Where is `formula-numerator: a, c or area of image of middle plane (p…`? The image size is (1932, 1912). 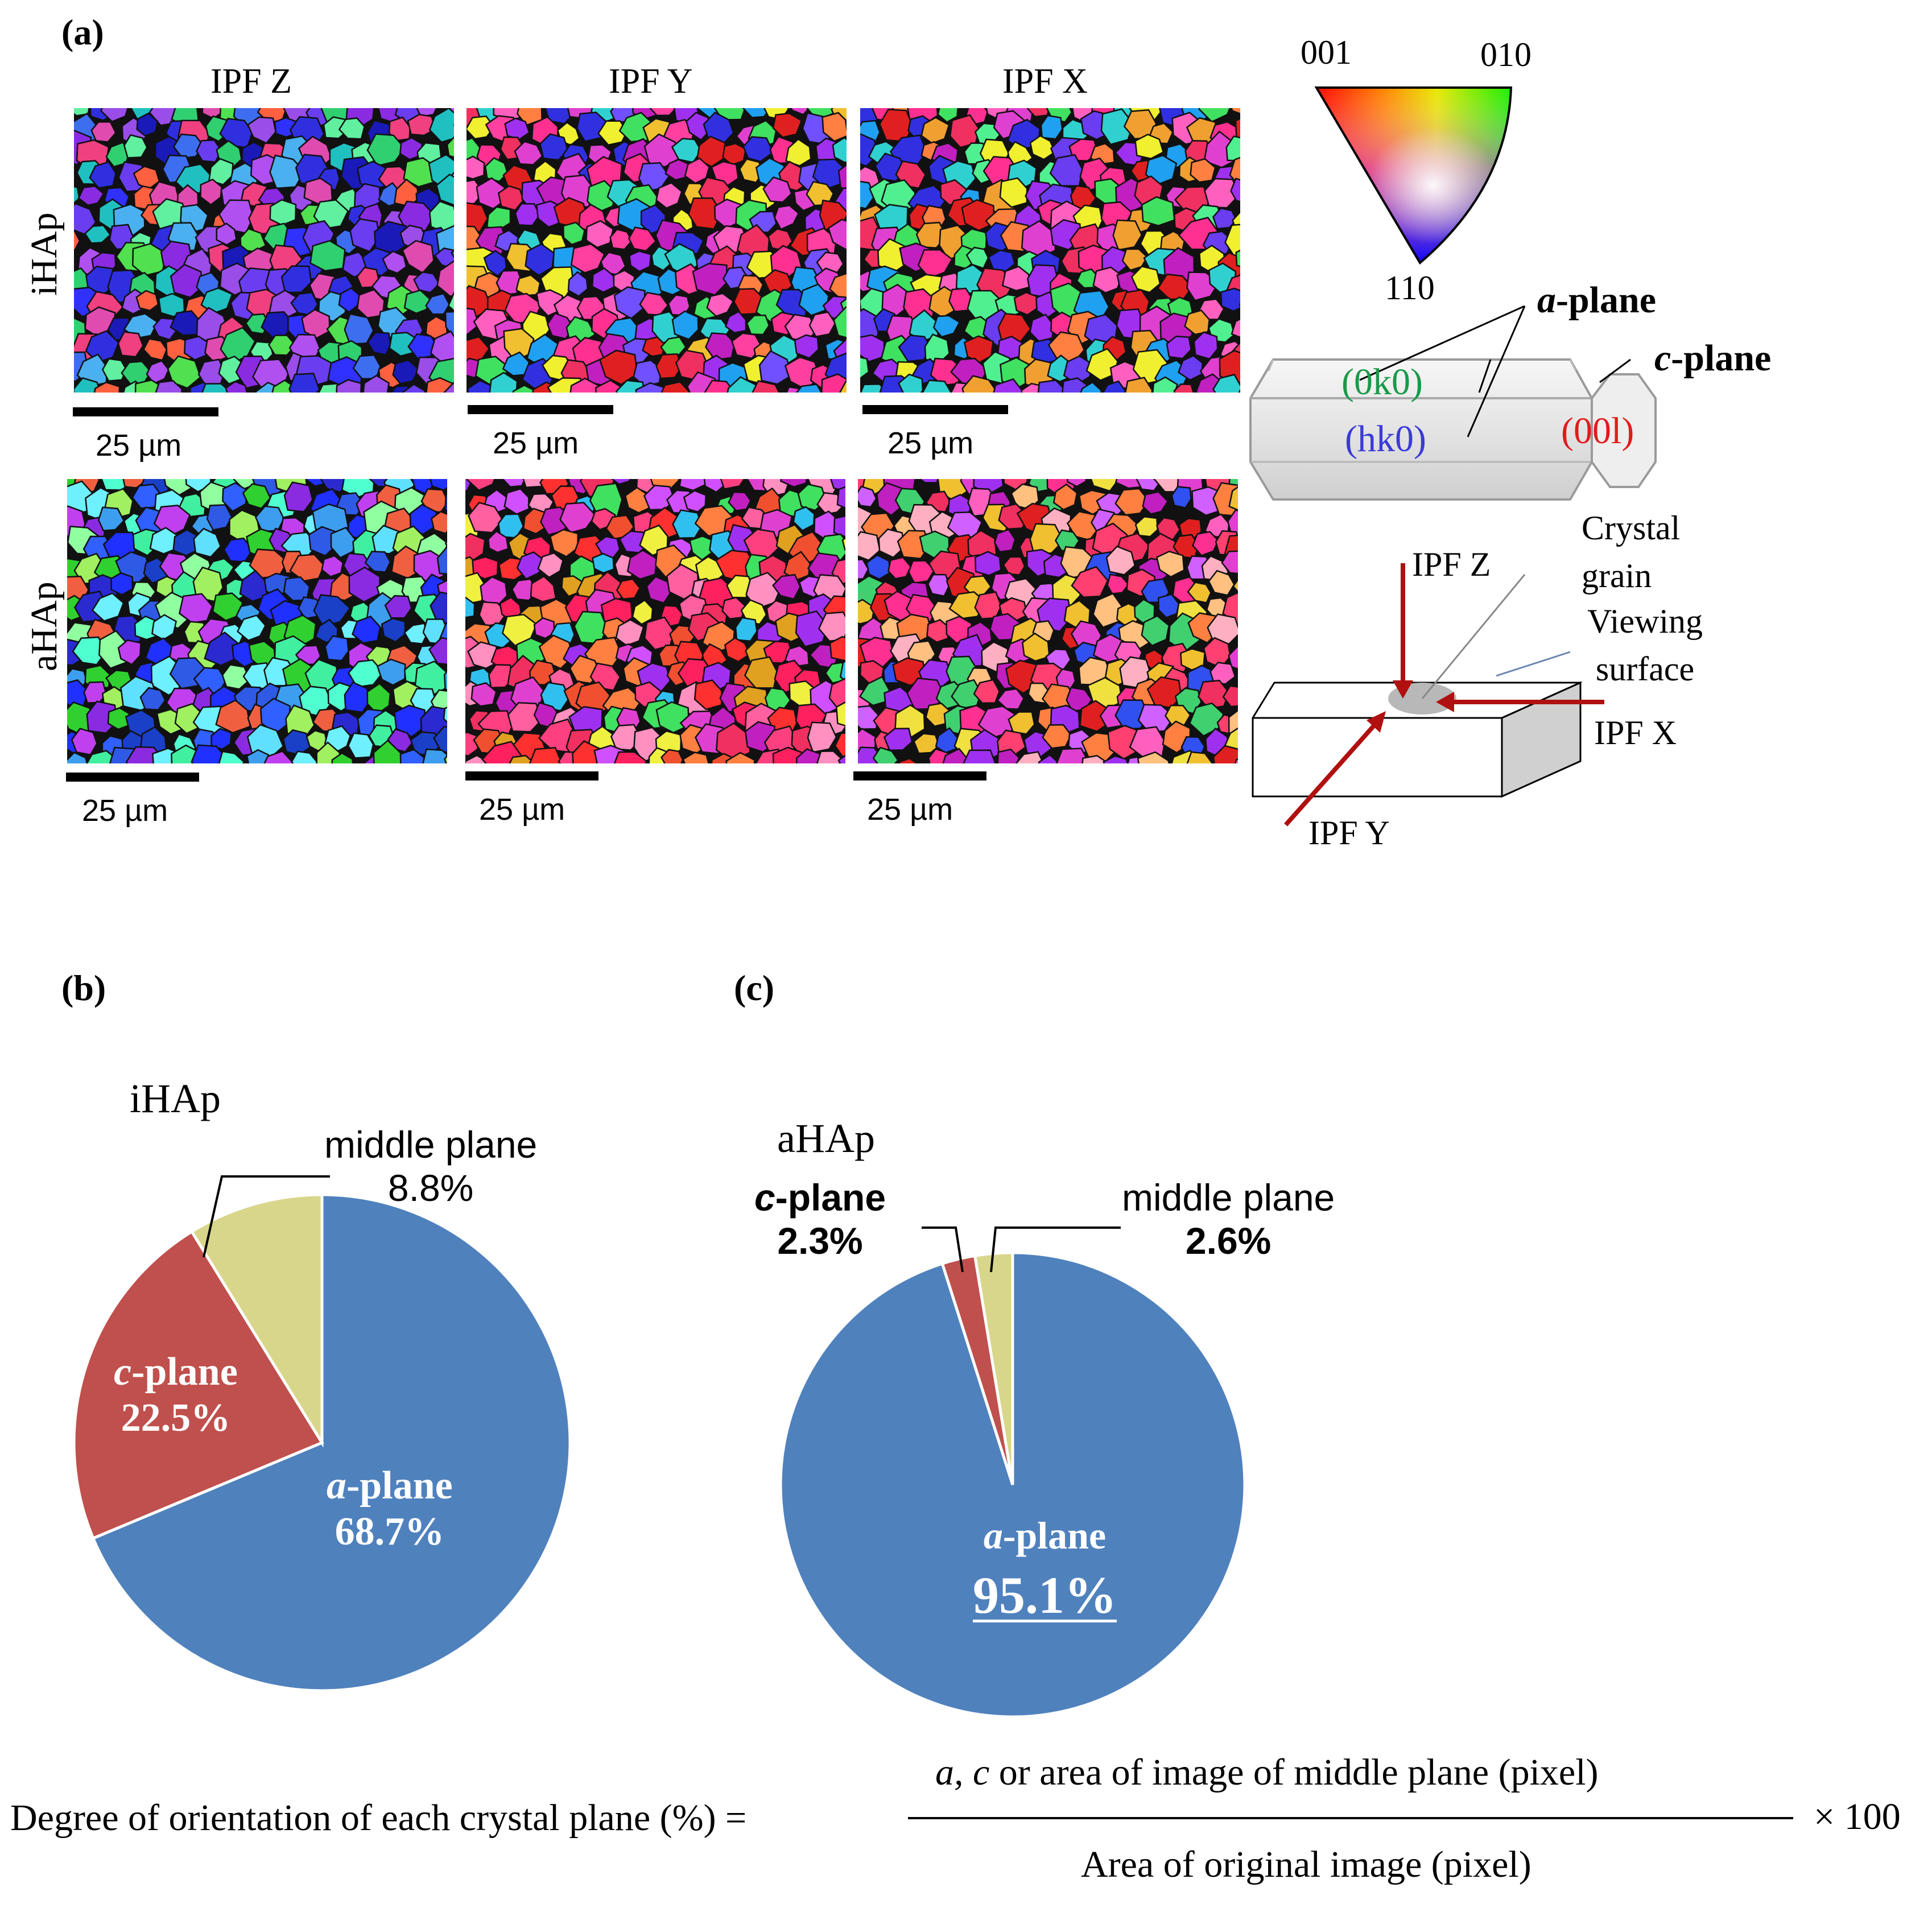
formula-numerator: a, c or area of image of middle plane (p… is located at coordinates (1267, 1772).